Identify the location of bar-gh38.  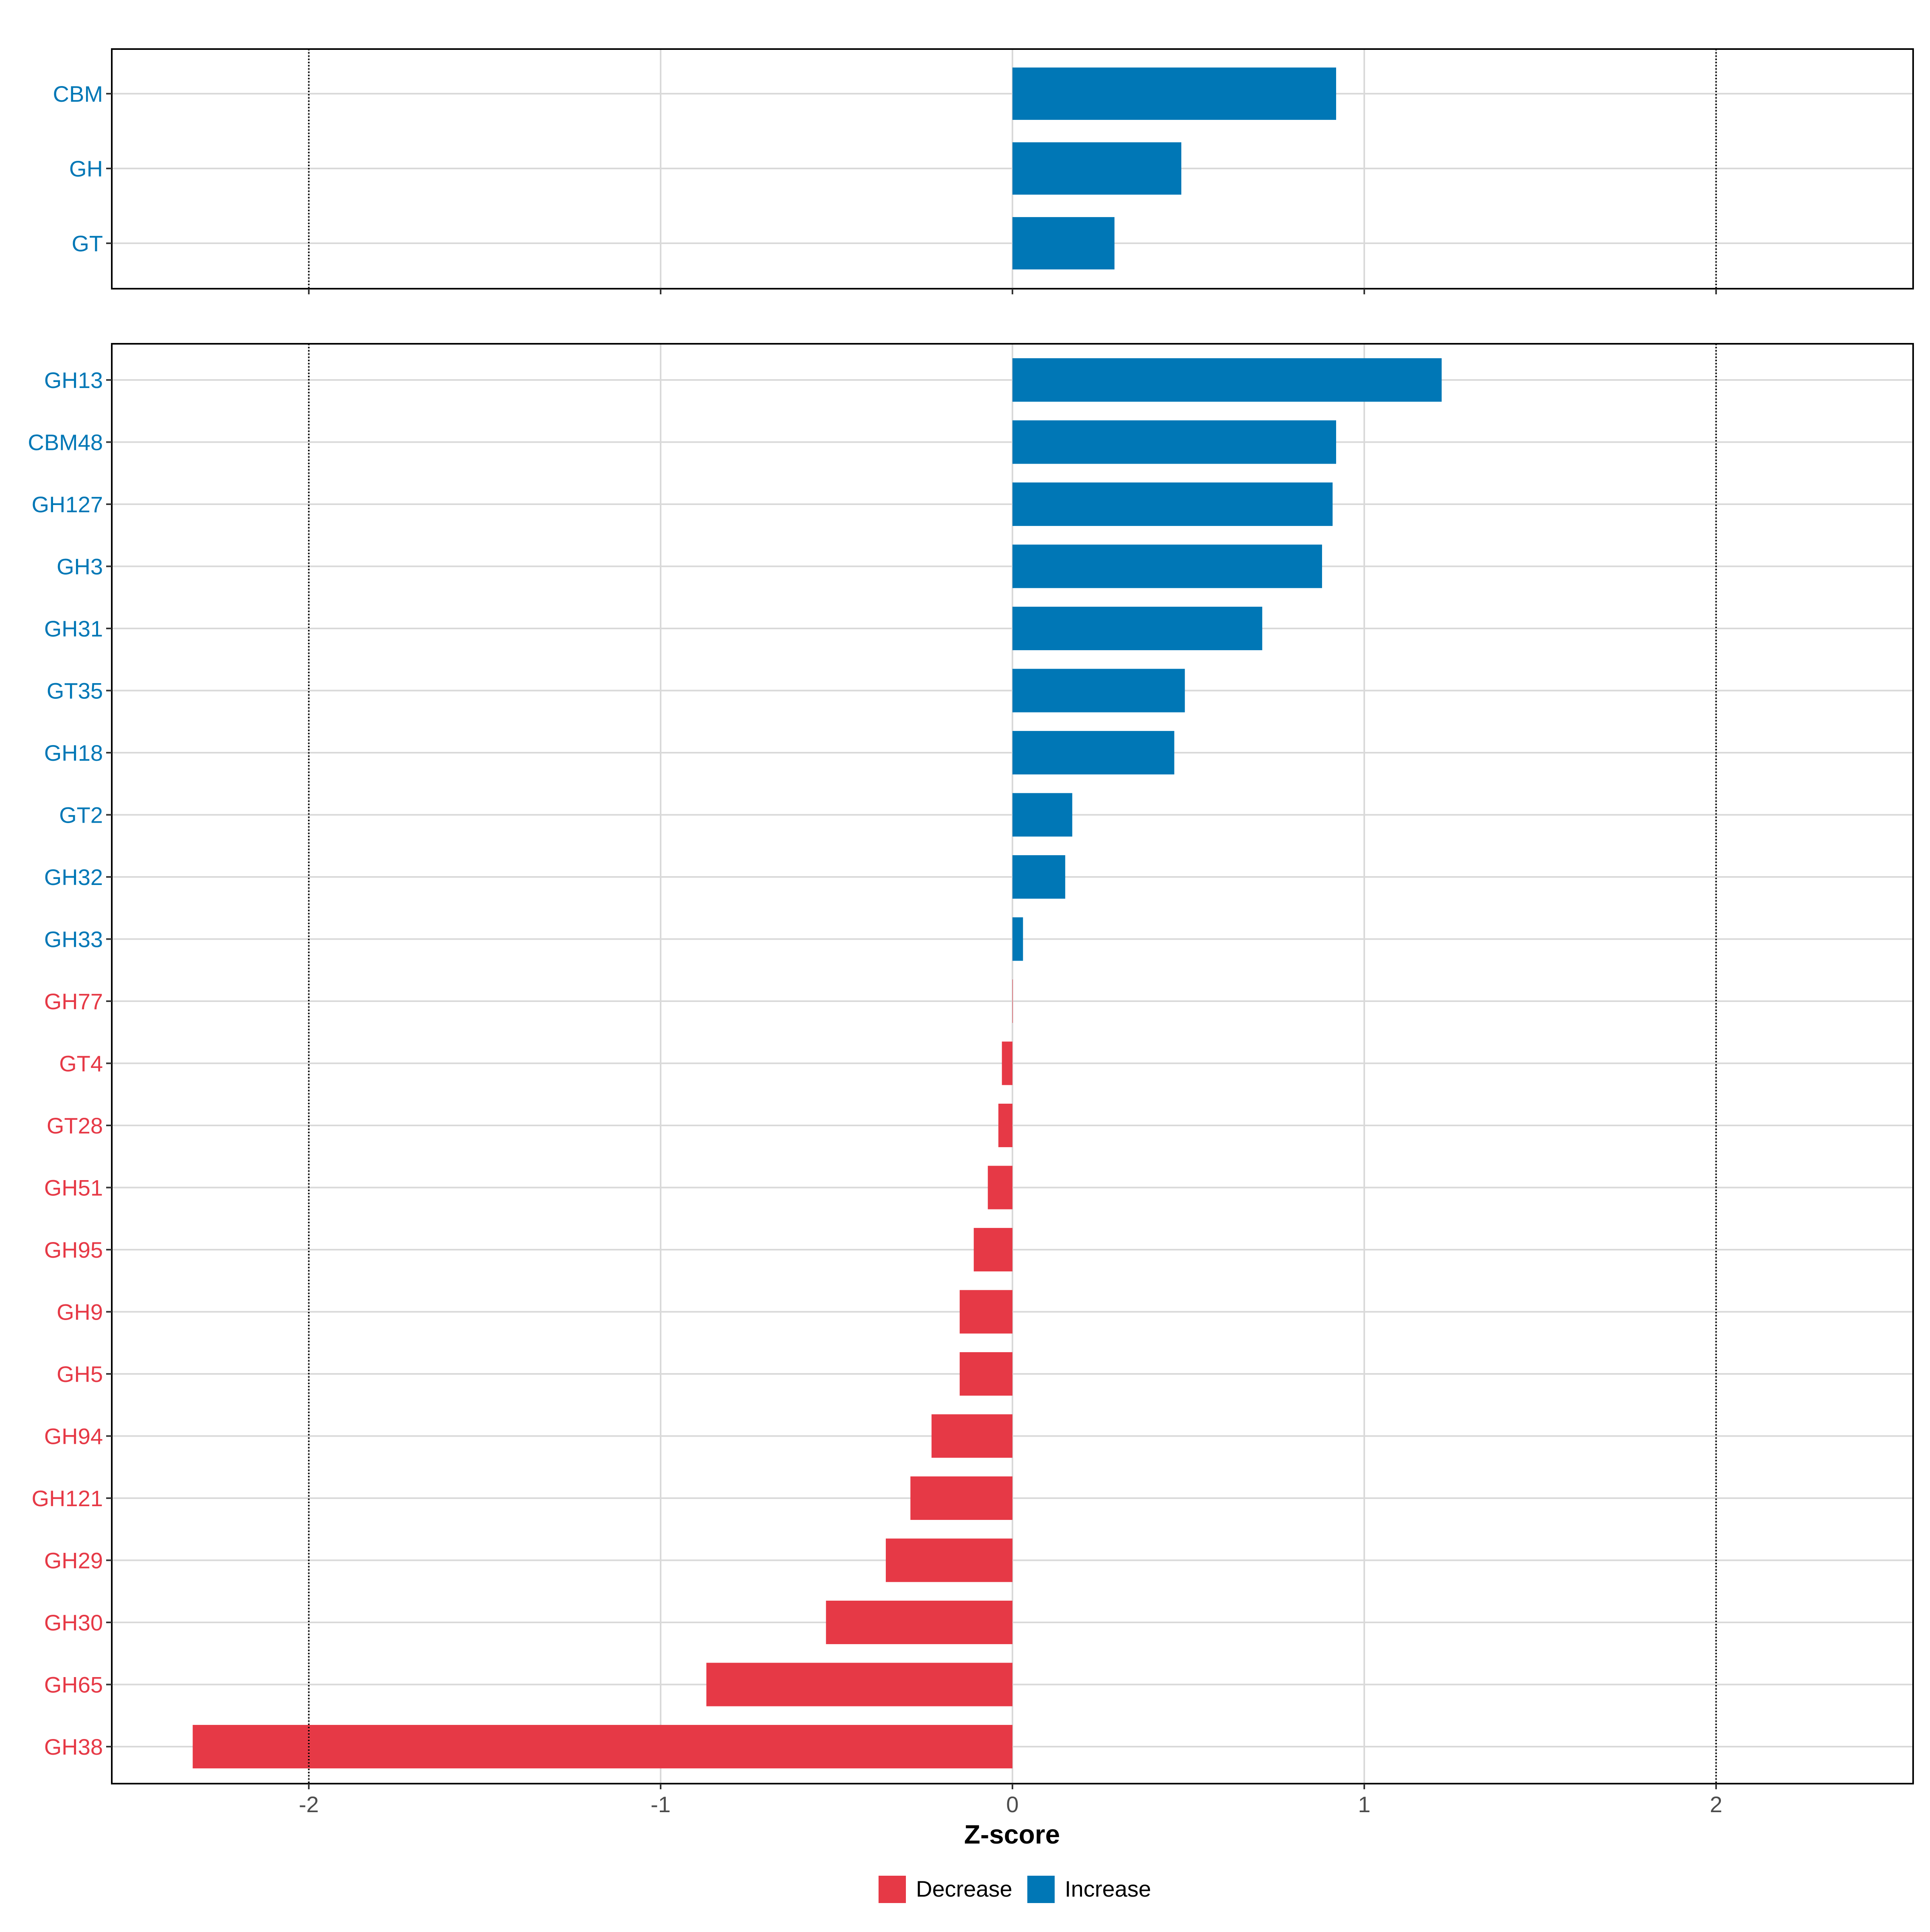
(602, 1747).